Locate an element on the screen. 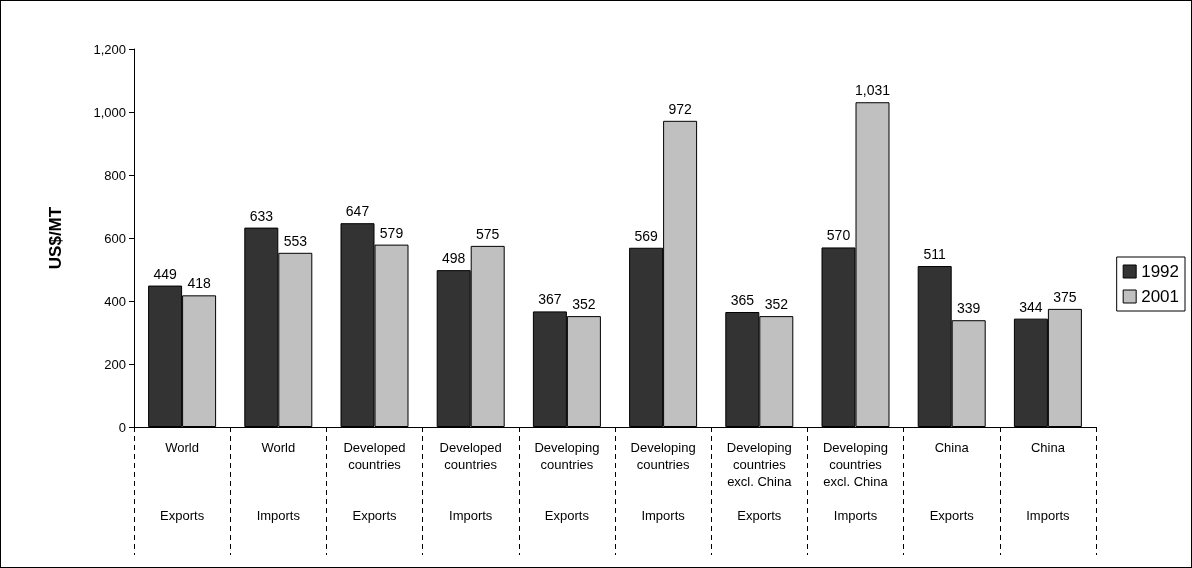  y-tick-label: 600 is located at coordinates (115, 238).